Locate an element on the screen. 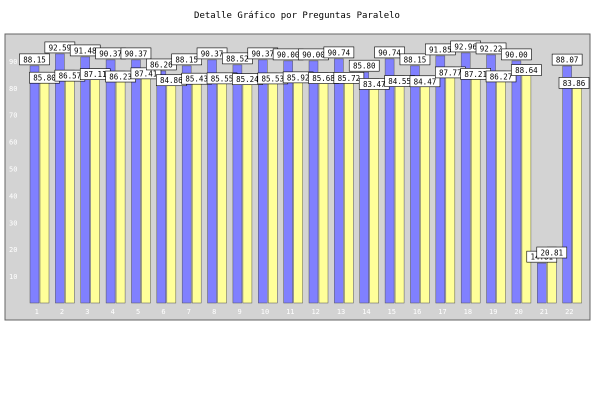 This screenshot has height=404, width=600. svg-text: 85.24 is located at coordinates (247, 79).